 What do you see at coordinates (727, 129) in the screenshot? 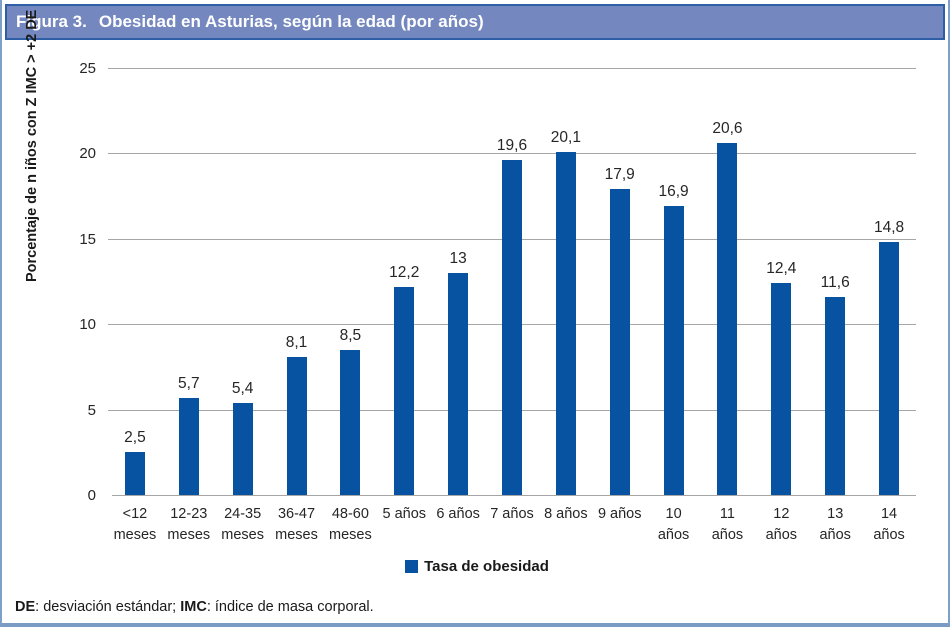
I see `bar-value-label: 20,6` at bounding box center [727, 129].